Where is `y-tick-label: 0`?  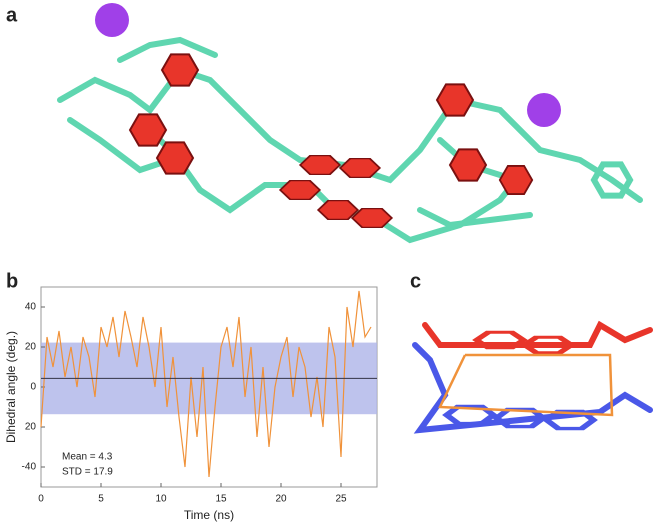
y-tick-label: 0 is located at coordinates (33, 387).